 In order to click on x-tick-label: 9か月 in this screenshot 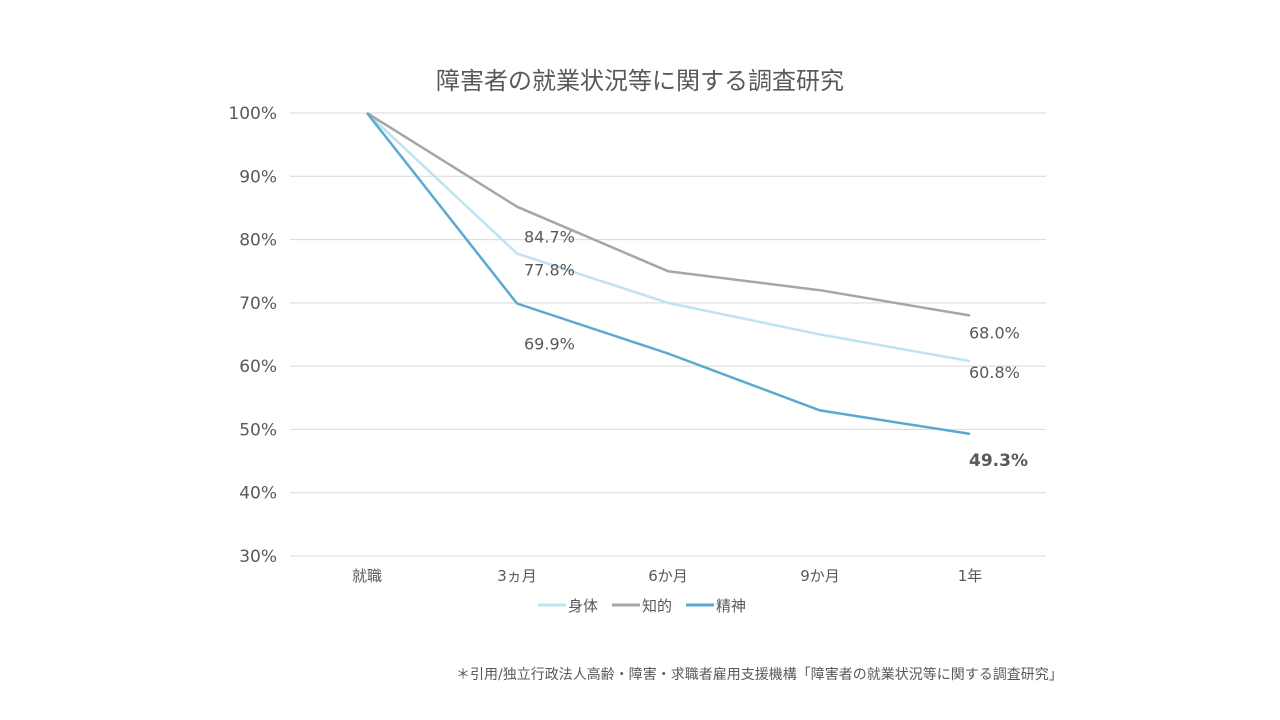, I will do `click(820, 576)`.